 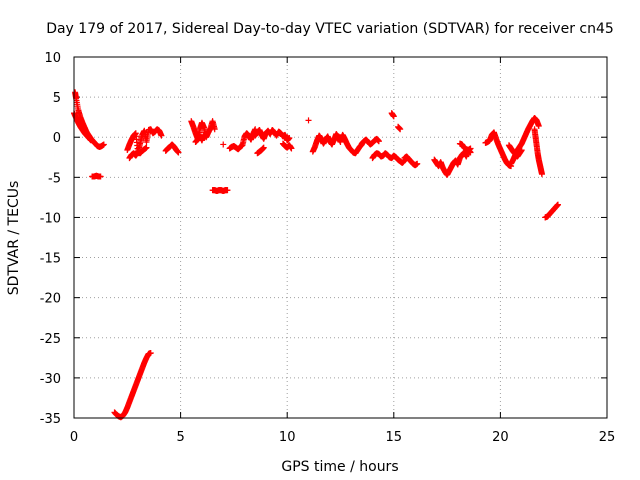 I want to click on y-tick-label: -15, so click(x=50, y=259).